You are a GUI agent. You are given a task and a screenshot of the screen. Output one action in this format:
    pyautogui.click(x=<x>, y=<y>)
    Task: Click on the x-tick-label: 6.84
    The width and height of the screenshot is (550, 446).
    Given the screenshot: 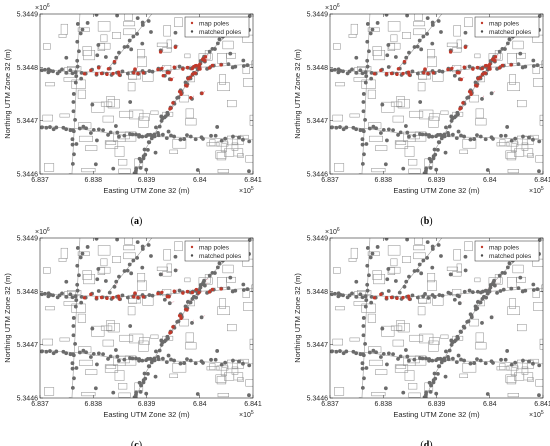 What is the action you would take?
    pyautogui.click(x=200, y=180)
    